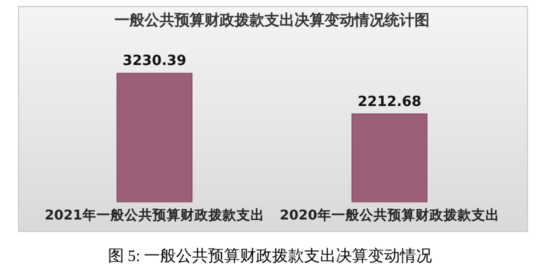 This screenshot has height=278, width=540. What do you see at coordinates (270, 256) in the screenshot?
I see `caption: 图 5: 一般公共预算财政拨款支出决算变动情况` at bounding box center [270, 256].